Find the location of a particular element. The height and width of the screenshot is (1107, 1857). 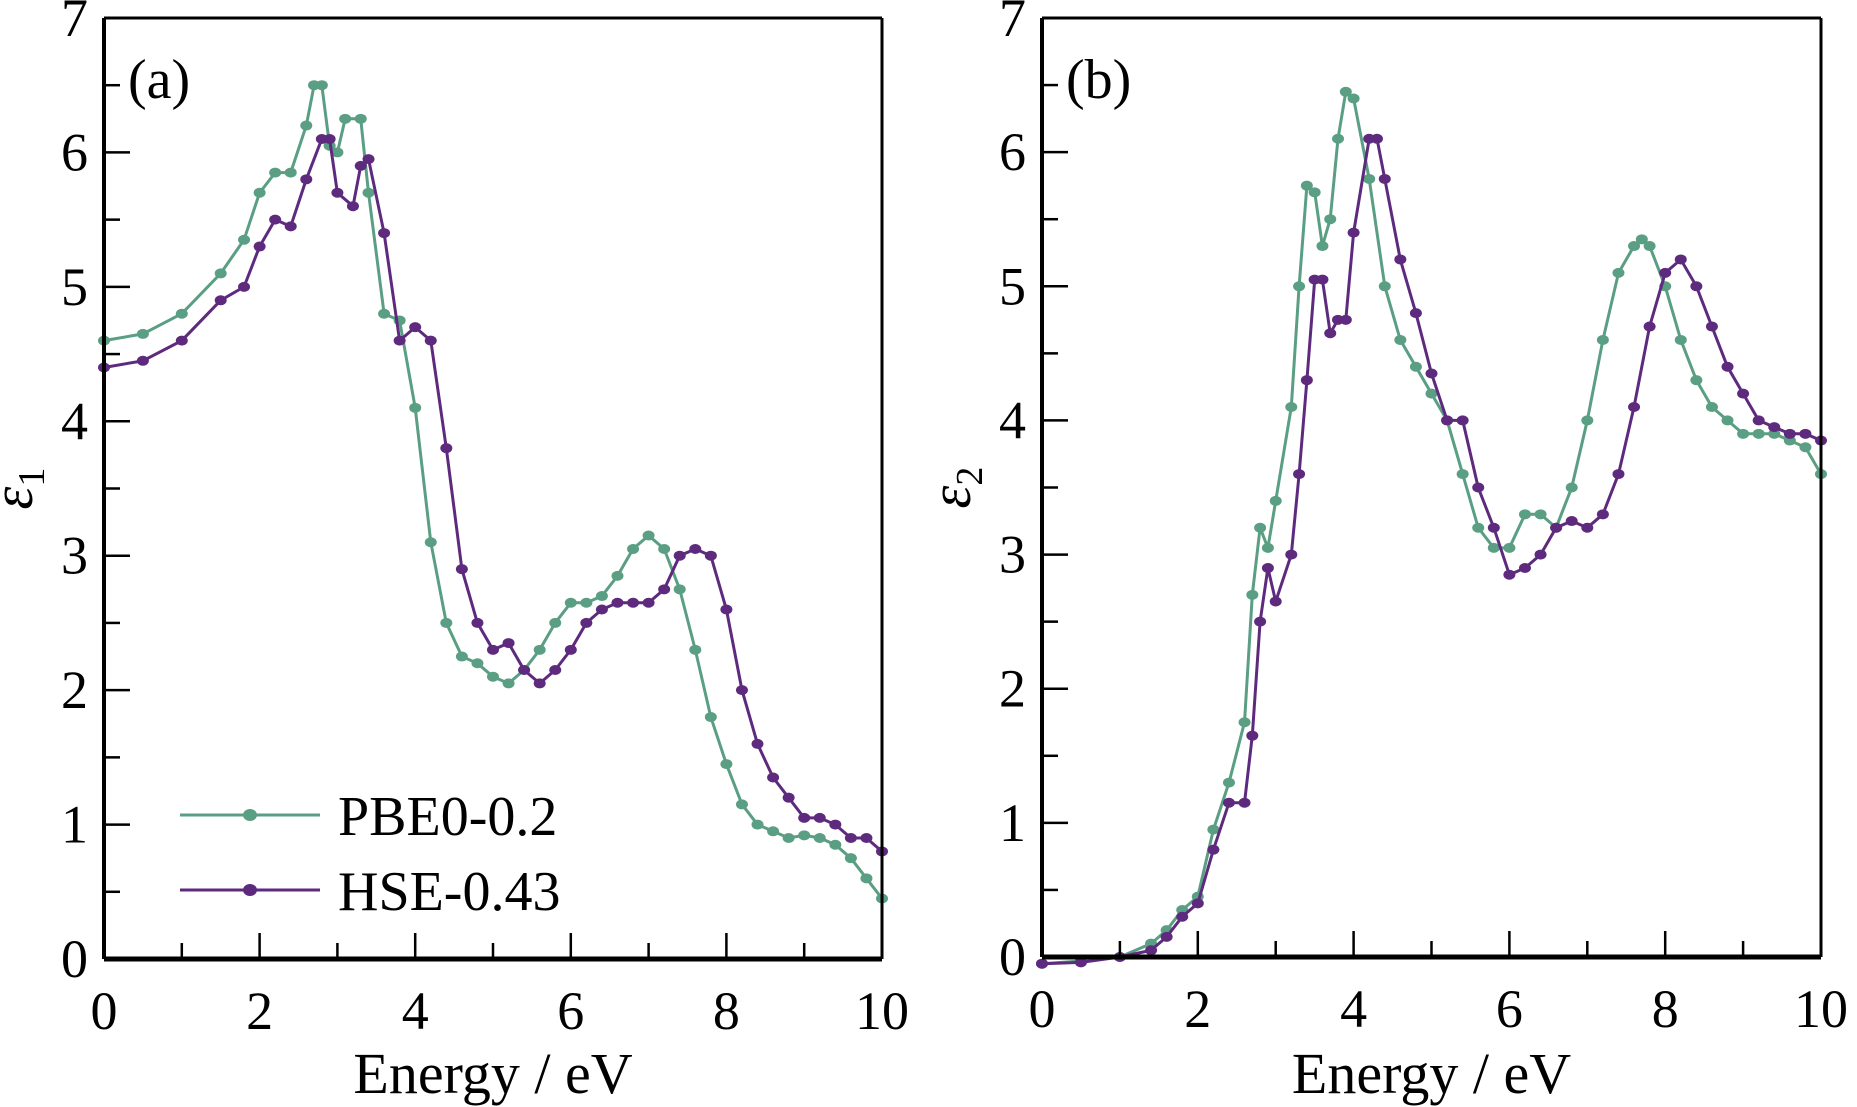

x-tick-label: 8 is located at coordinates (726, 1011).